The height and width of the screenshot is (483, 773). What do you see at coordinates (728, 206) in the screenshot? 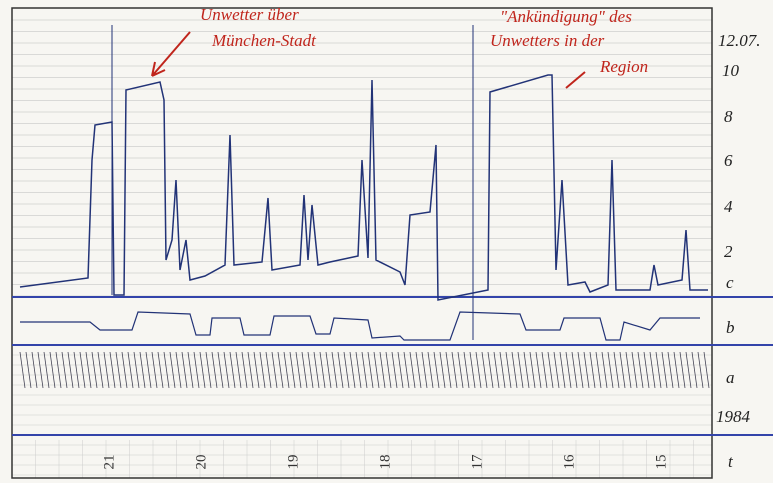
I see `scale-label: 4` at bounding box center [728, 206].